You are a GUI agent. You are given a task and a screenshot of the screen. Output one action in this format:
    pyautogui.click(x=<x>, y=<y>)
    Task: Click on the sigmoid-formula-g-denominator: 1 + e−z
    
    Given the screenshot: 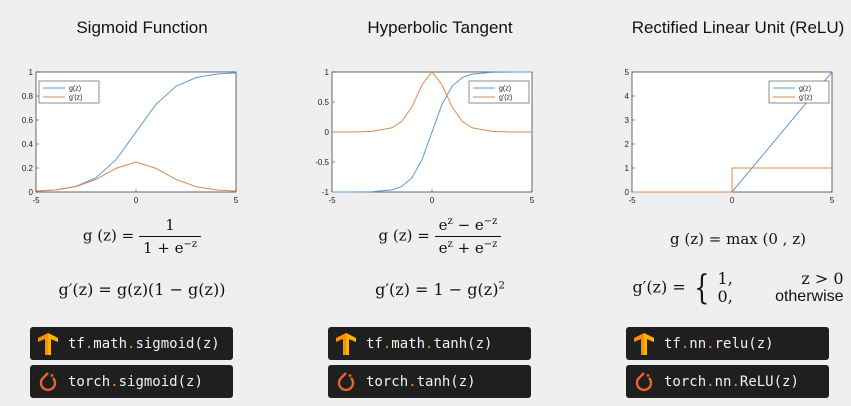 What is the action you would take?
    pyautogui.click(x=170, y=247)
    